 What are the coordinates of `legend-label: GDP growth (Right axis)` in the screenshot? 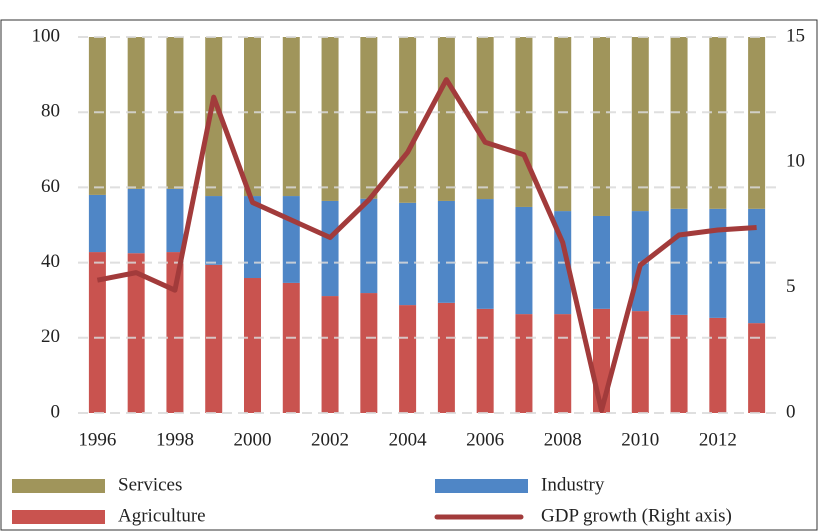 It's located at (636, 515).